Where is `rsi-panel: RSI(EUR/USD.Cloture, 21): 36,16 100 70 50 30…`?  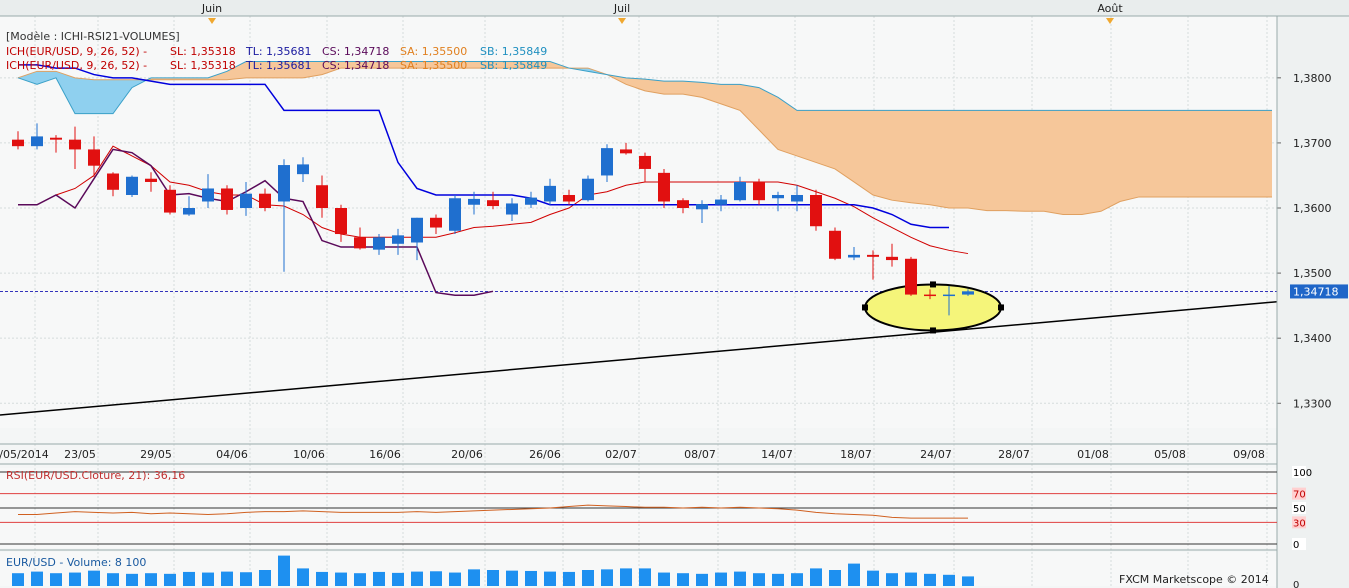 rsi-panel: RSI(EUR/USD.Cloture, 21): 36,16 100 70 50 30… is located at coordinates (656, 507).